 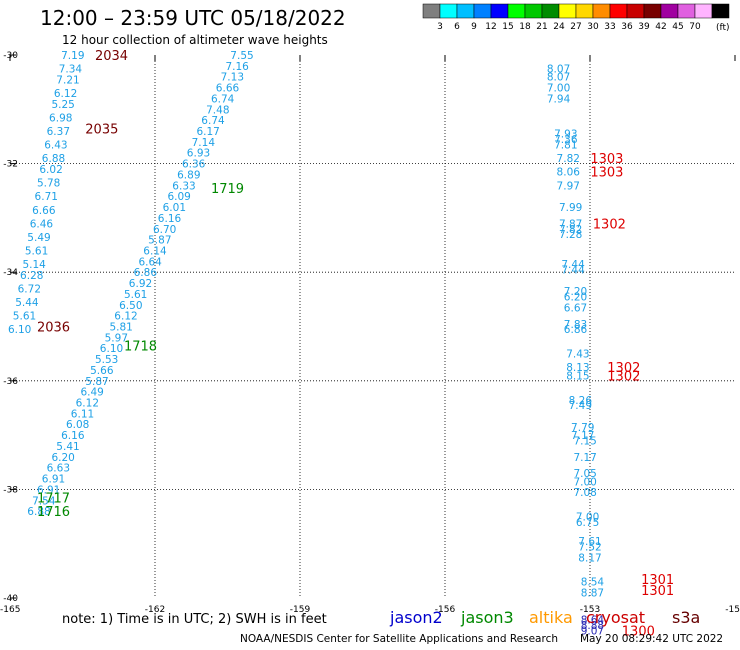 I want to click on wave-height-value: 6.74, so click(x=223, y=99).